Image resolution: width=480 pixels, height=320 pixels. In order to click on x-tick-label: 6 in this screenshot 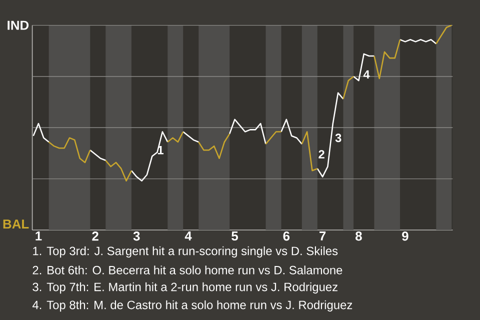, I will do `click(286, 236)`.